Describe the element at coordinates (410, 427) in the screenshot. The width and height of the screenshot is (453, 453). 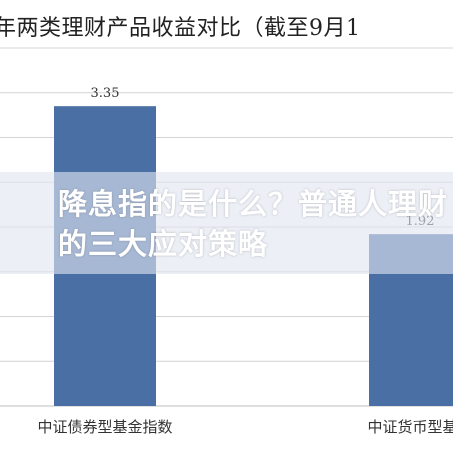
I see `x-tick-label: 中证货币型基金` at that location.